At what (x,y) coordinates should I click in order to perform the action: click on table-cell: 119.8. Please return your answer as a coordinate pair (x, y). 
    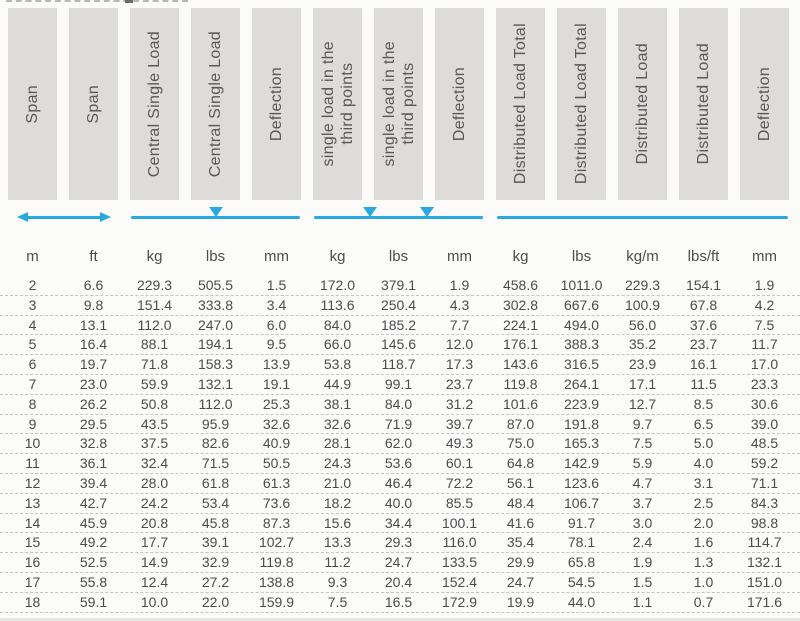
    Looking at the image, I should click on (520, 383).